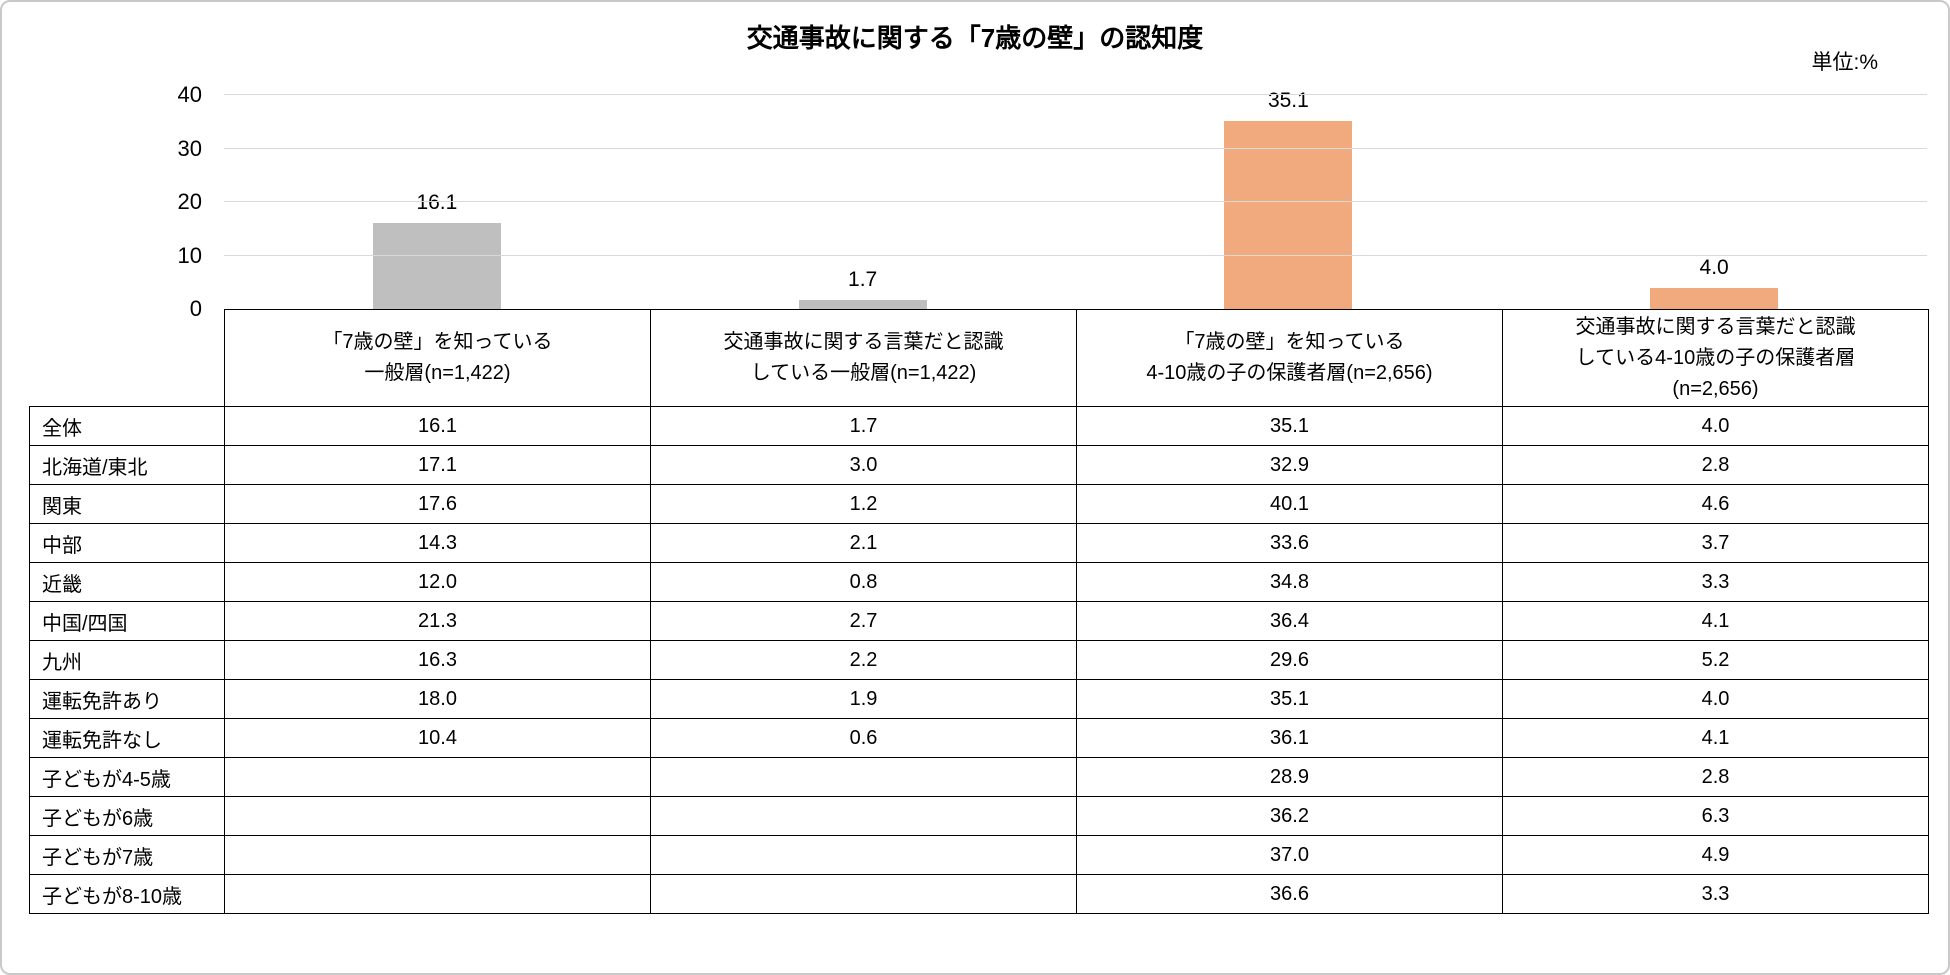  Describe the element at coordinates (1289, 855) in the screenshot. I see `table-cell: 37.0` at that location.